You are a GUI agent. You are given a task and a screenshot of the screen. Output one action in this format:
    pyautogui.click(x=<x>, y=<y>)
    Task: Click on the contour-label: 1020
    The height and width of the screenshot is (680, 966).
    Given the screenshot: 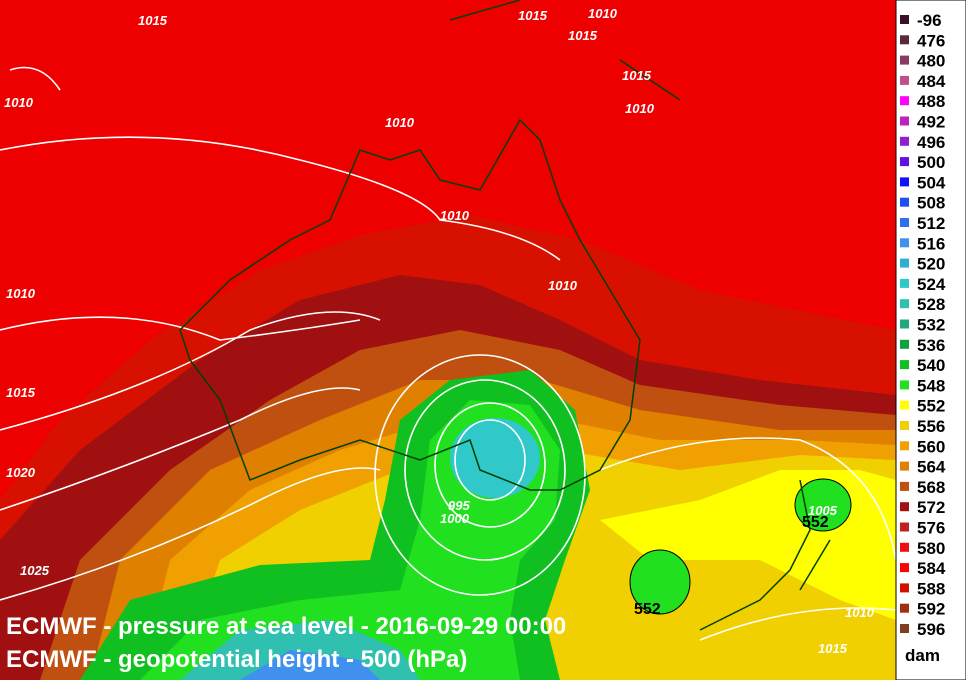 What is the action you would take?
    pyautogui.click(x=21, y=472)
    